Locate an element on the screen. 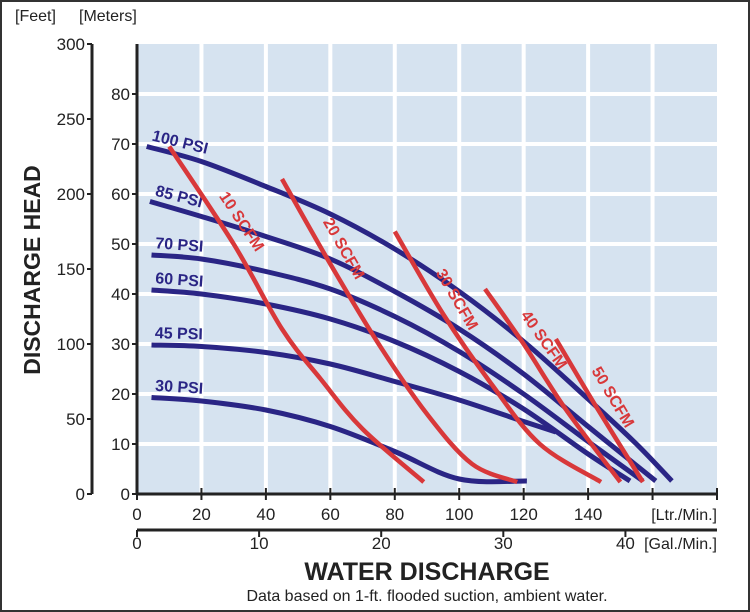 The width and height of the screenshot is (750, 612). curve-40-scfm is located at coordinates (553, 385).